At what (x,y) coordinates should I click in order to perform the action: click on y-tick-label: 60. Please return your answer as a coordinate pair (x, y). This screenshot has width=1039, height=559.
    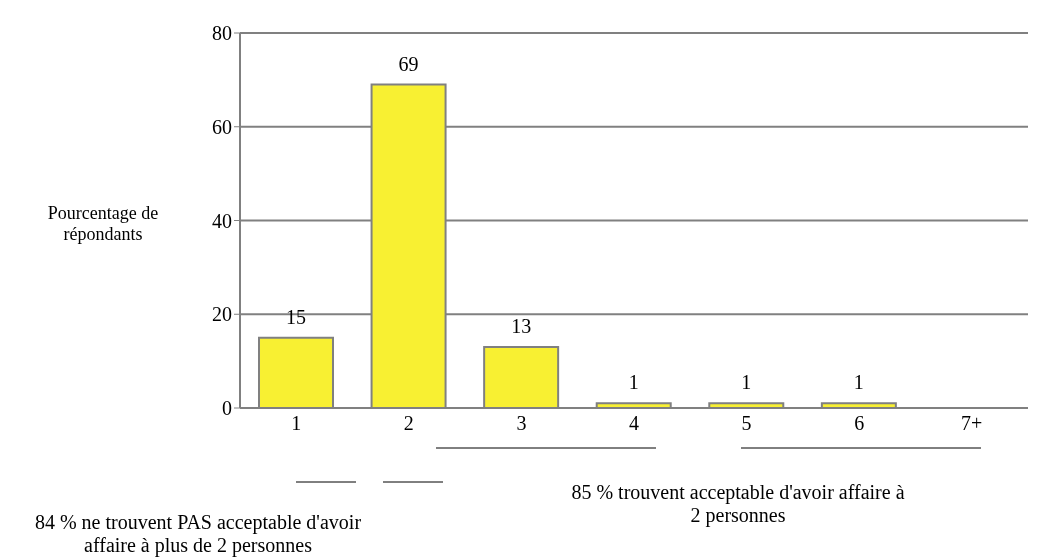
    Looking at the image, I should click on (222, 126).